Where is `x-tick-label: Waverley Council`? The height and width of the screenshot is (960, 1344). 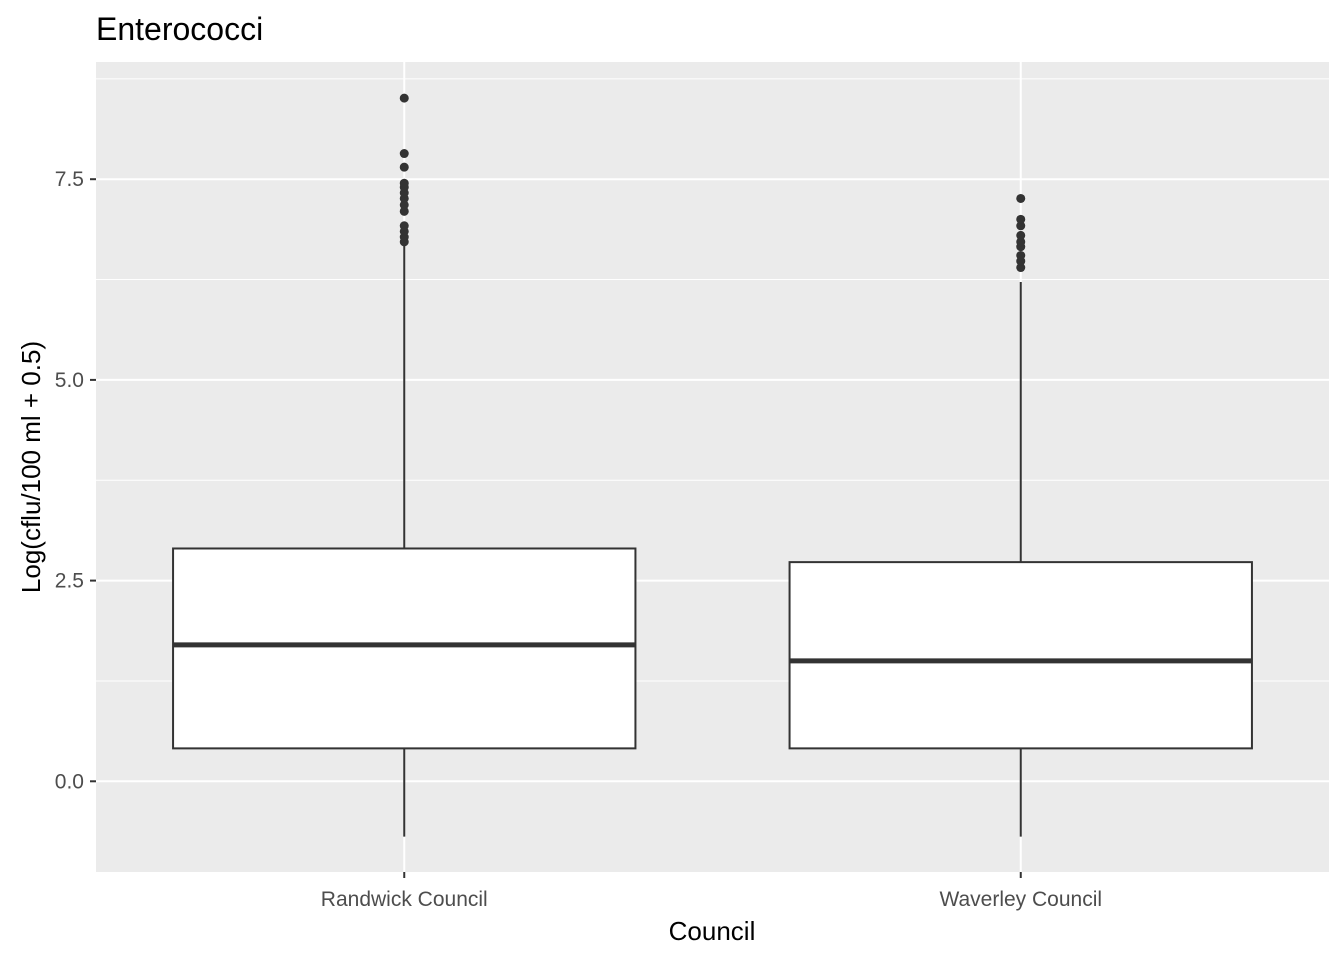
x-tick-label: Waverley Council is located at coordinates (1020, 899).